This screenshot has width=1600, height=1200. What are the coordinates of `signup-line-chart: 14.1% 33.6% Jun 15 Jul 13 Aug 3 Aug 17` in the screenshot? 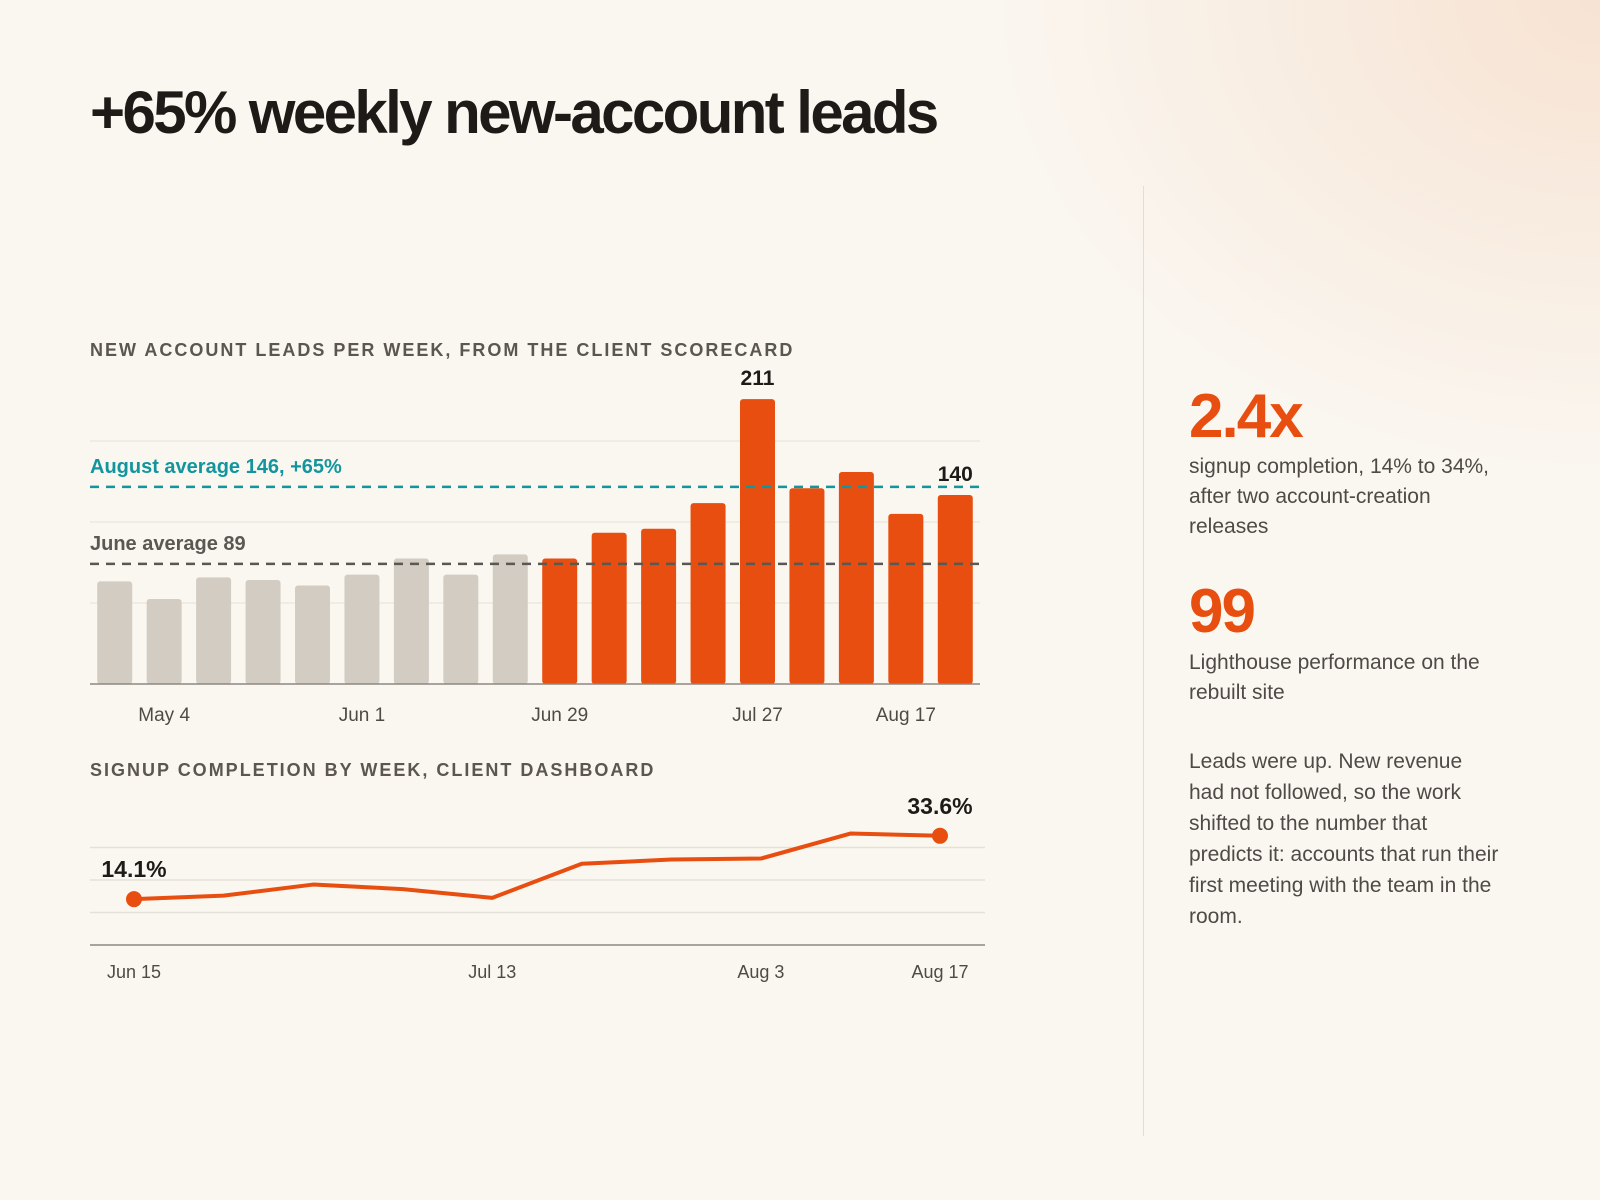 It's located at (537, 887).